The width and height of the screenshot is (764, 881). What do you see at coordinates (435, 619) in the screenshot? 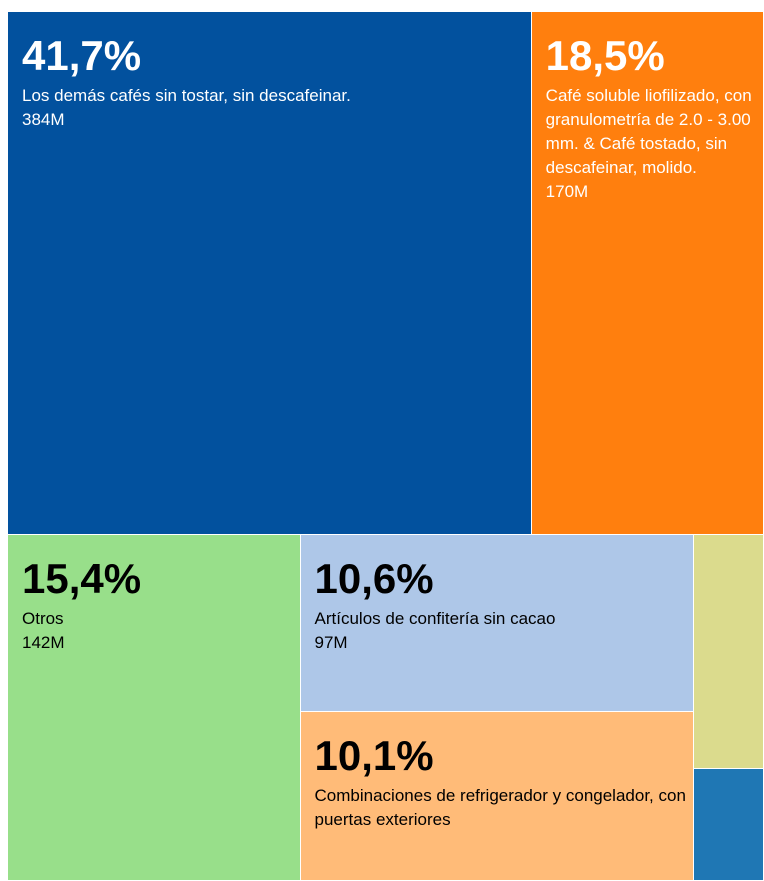
I see `tile-label: Artículos de confitería sin cacao` at bounding box center [435, 619].